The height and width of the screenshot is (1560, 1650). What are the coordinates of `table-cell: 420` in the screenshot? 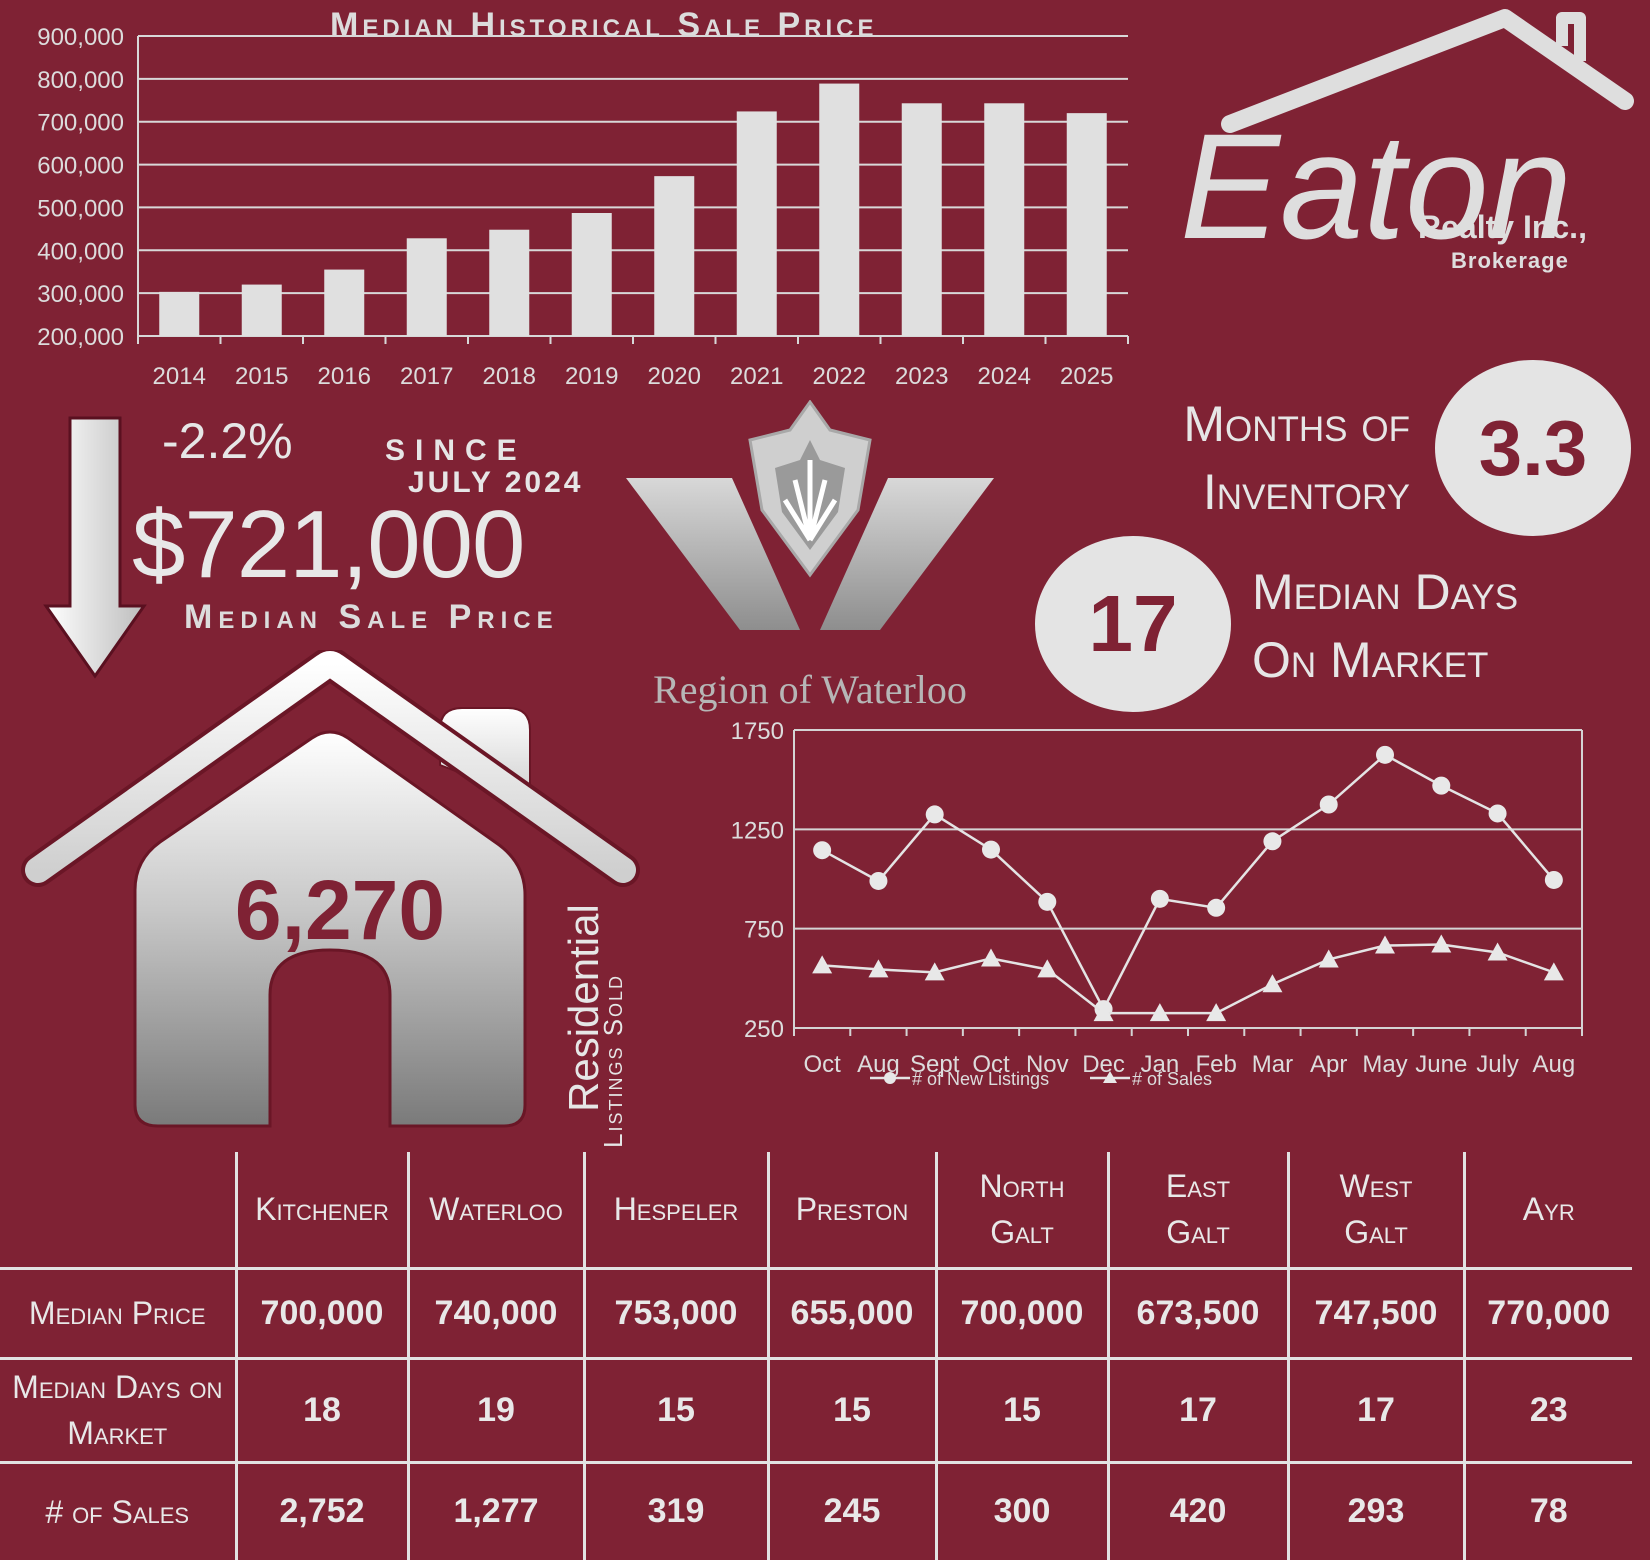 It's located at (1198, 1510).